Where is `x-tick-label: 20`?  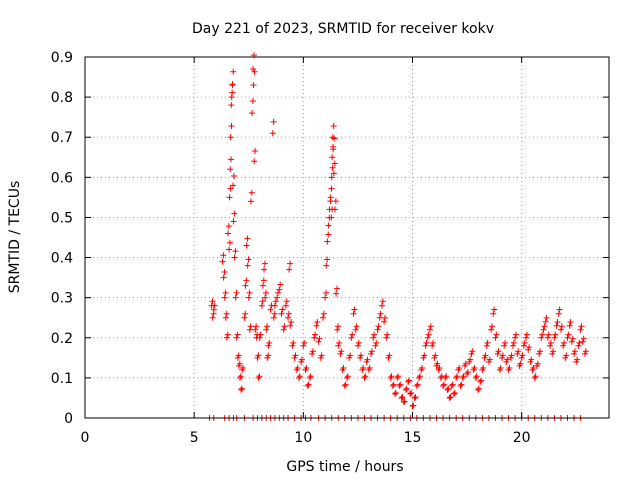
x-tick-label: 20 is located at coordinates (522, 438).